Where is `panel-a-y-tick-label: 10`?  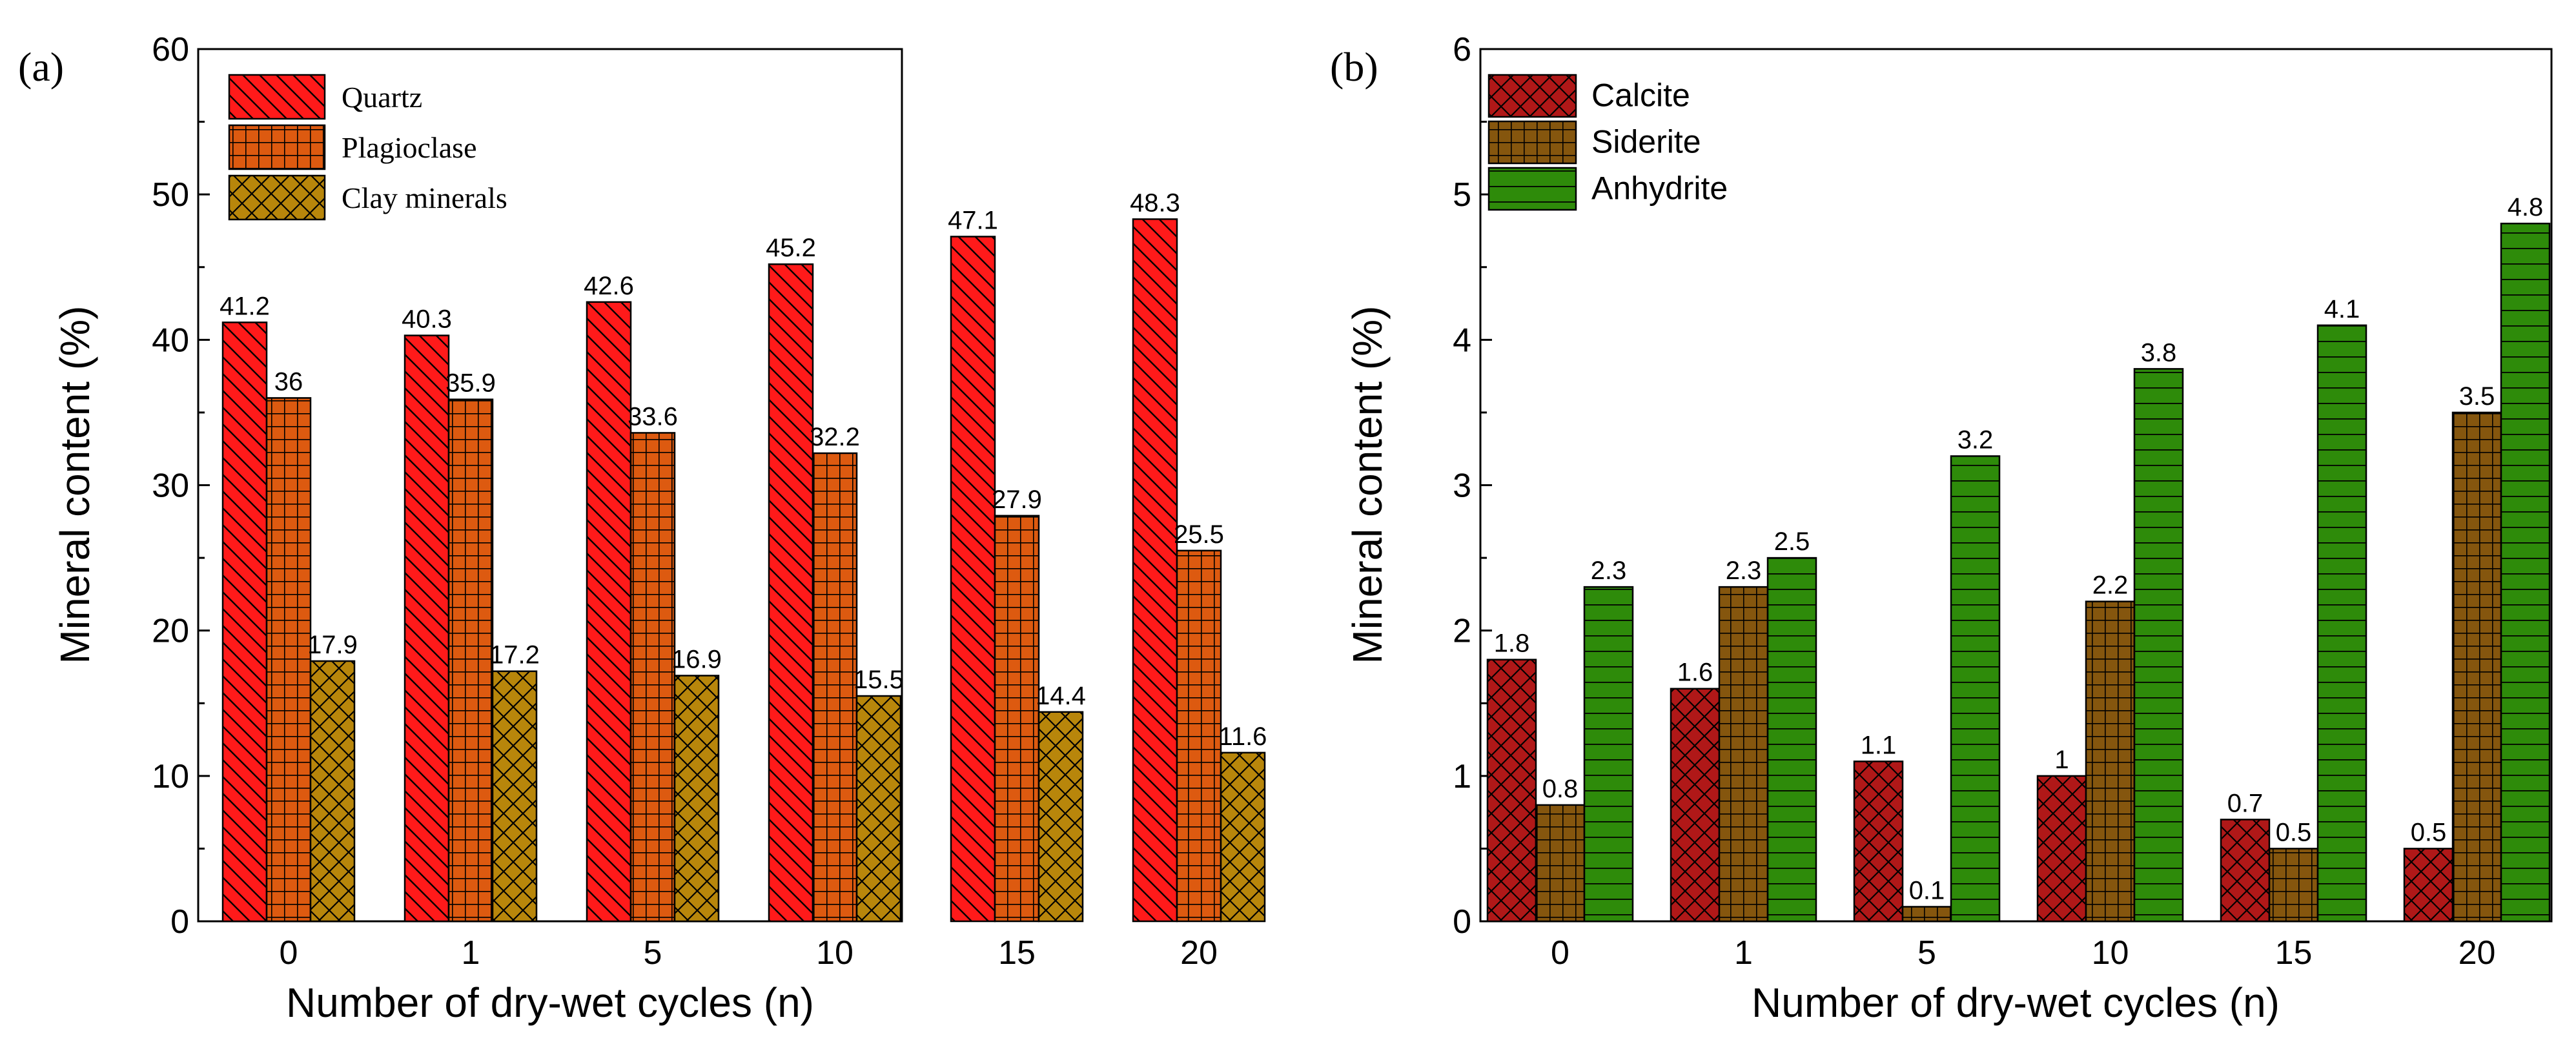 panel-a-y-tick-label: 10 is located at coordinates (171, 776).